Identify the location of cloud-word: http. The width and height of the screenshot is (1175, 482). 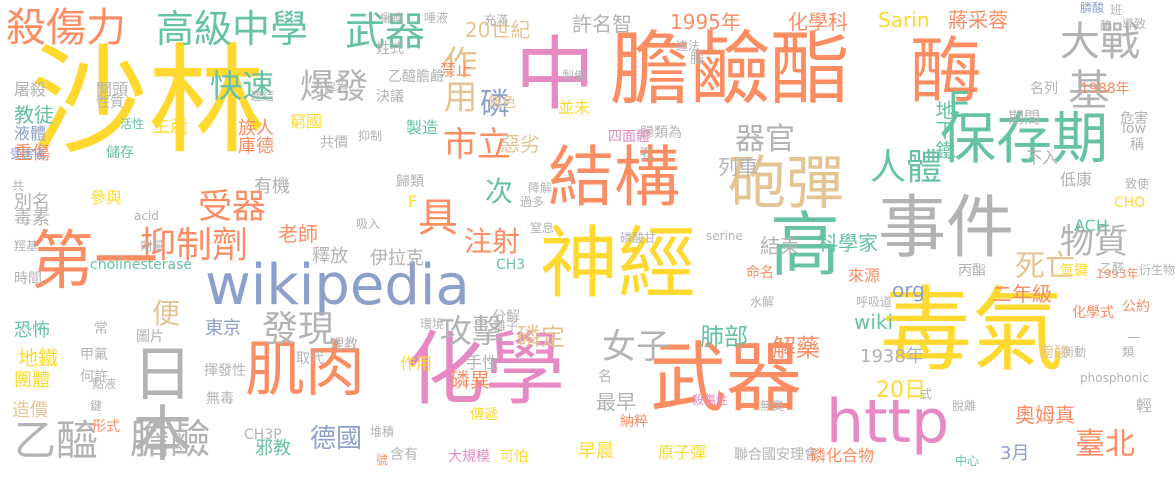
(888, 422).